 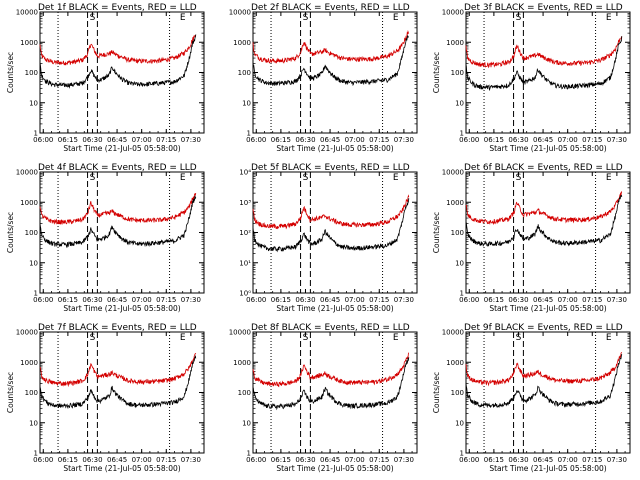 What do you see at coordinates (245, 233) in the screenshot?
I see `y-tick-label: 10²` at bounding box center [245, 233].